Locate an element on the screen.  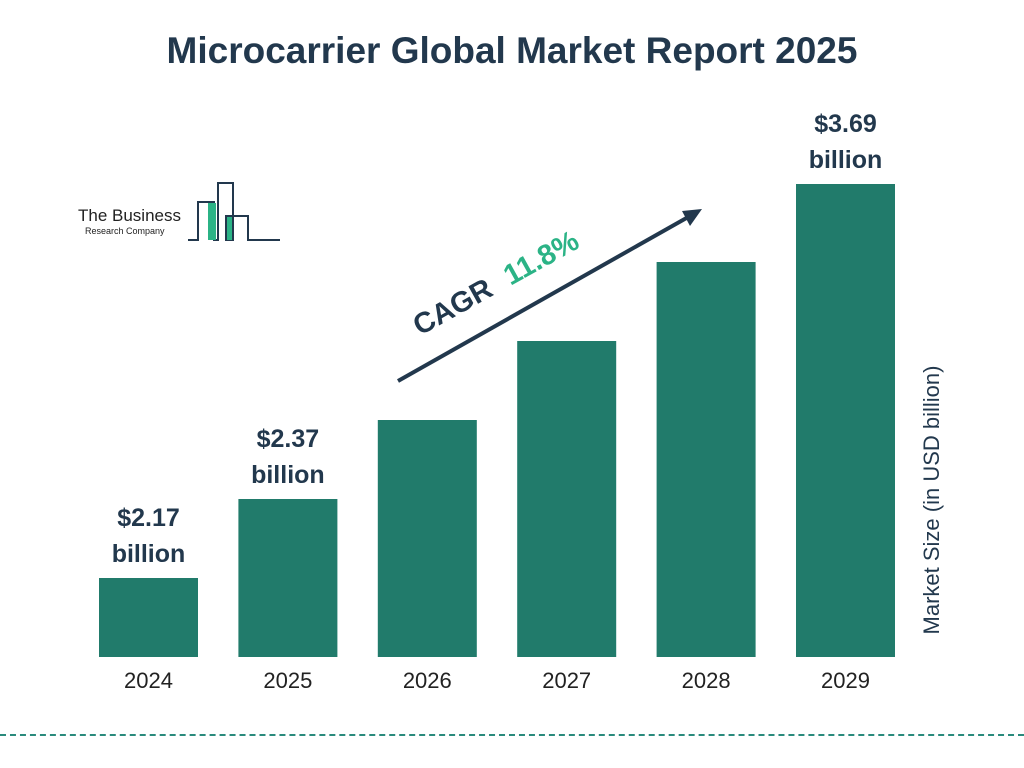
data-label-value-2024: $2.17 is located at coordinates (148, 518).